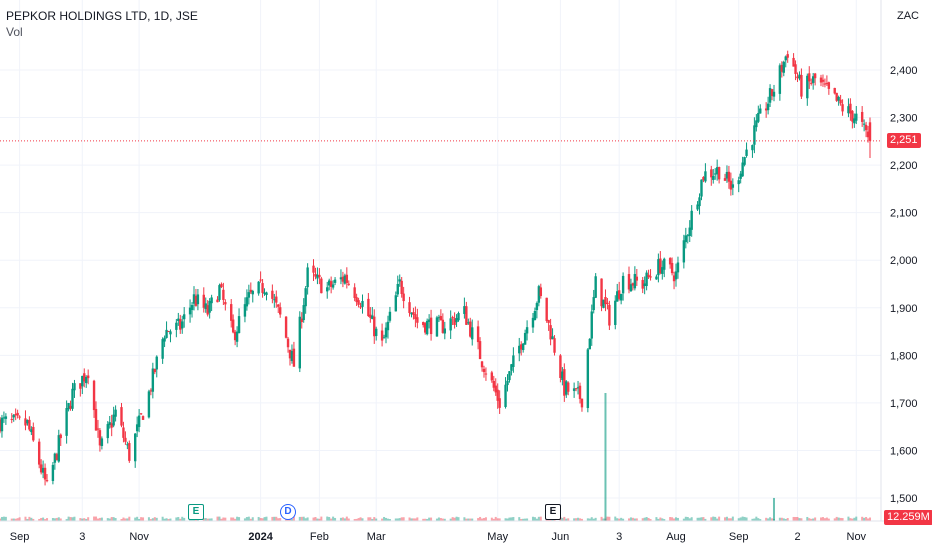 This screenshot has height=550, width=932. Describe the element at coordinates (438, 537) in the screenshot. I see `time-axis: Sep 3 Nov 2024 Feb Mar May Jun 3 Aug Sep 2 Nov` at that location.